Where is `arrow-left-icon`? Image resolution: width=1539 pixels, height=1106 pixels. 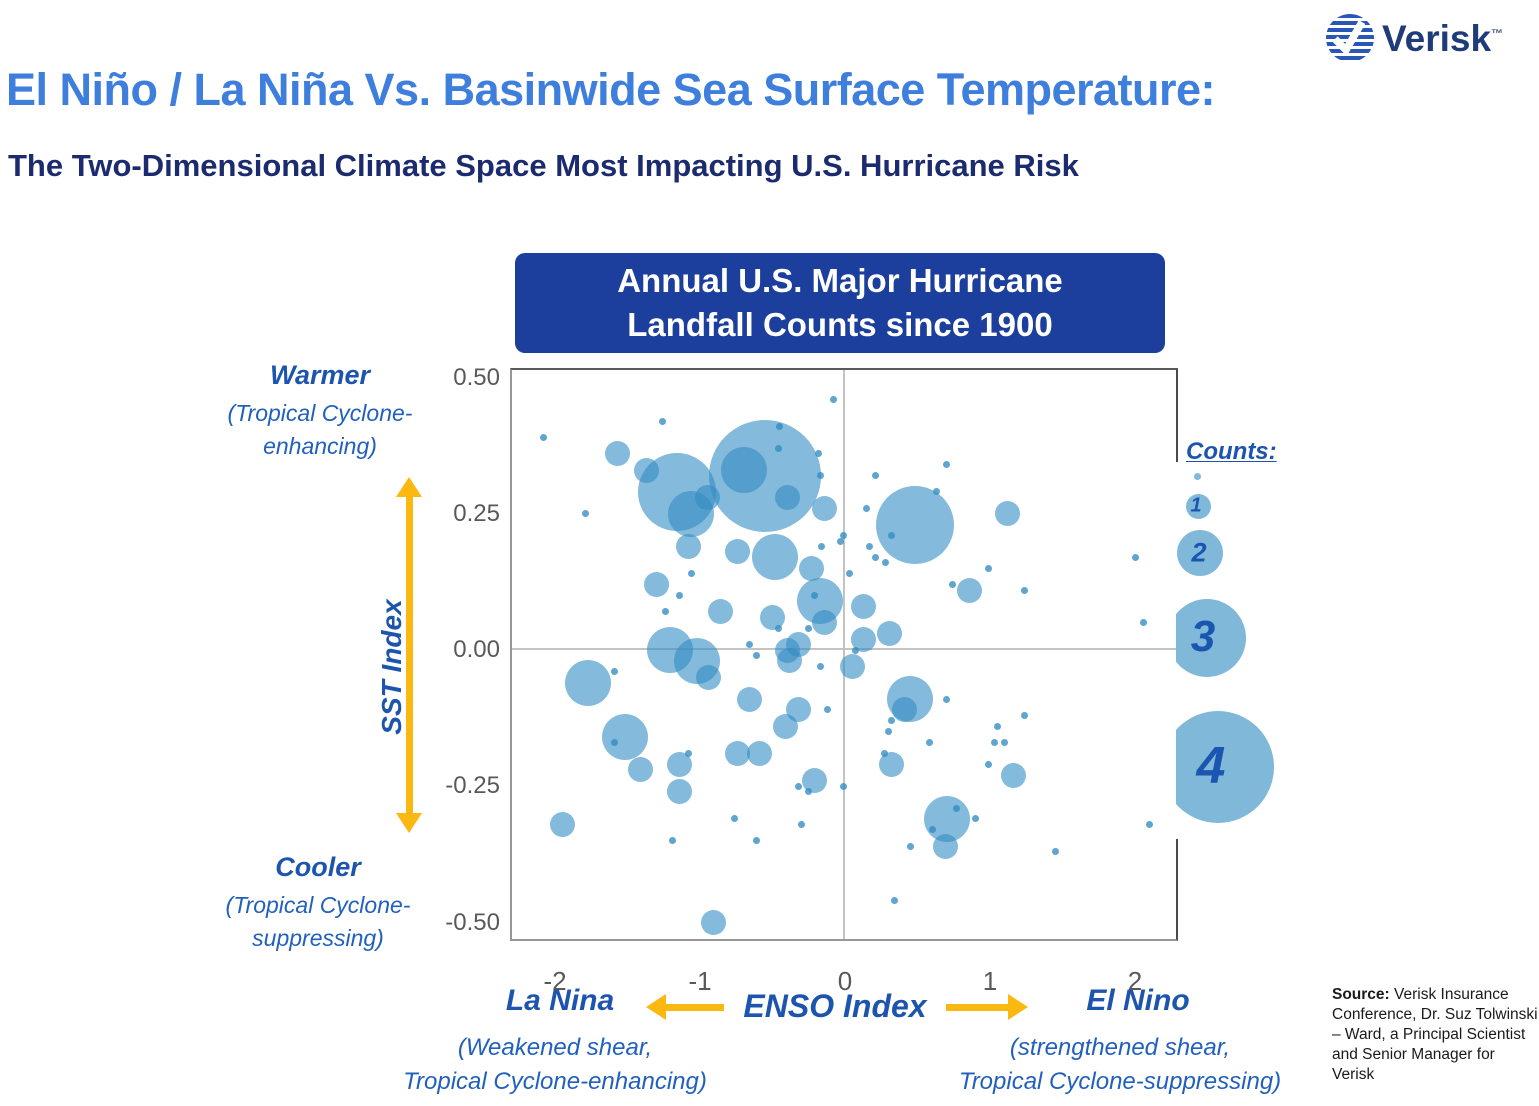 arrow-left-icon is located at coordinates (656, 1007).